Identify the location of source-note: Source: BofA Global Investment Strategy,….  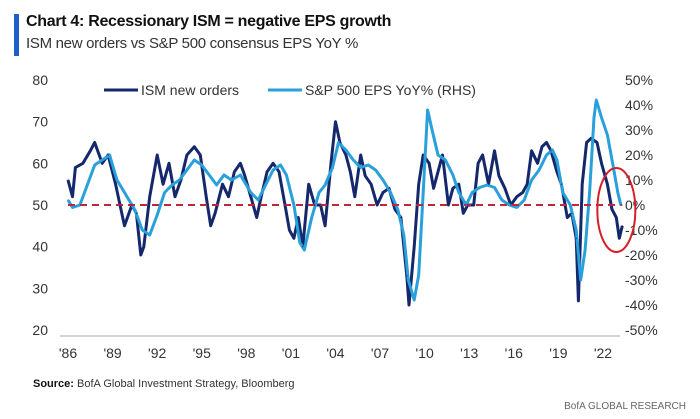
(164, 384).